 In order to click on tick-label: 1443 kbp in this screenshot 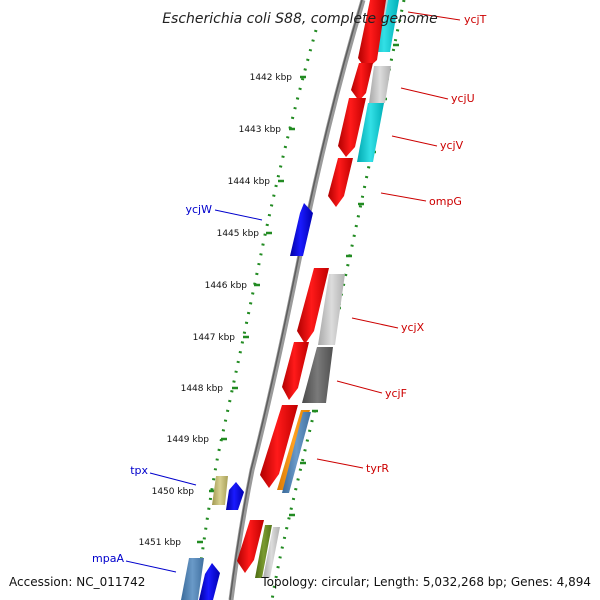, I will do `click(260, 130)`.